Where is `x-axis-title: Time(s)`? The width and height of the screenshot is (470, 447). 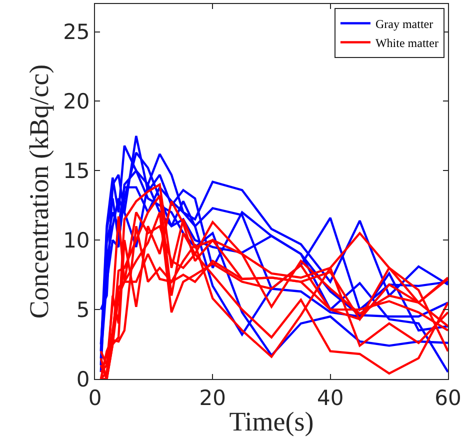 x-axis-title: Time(s) is located at coordinates (271, 421).